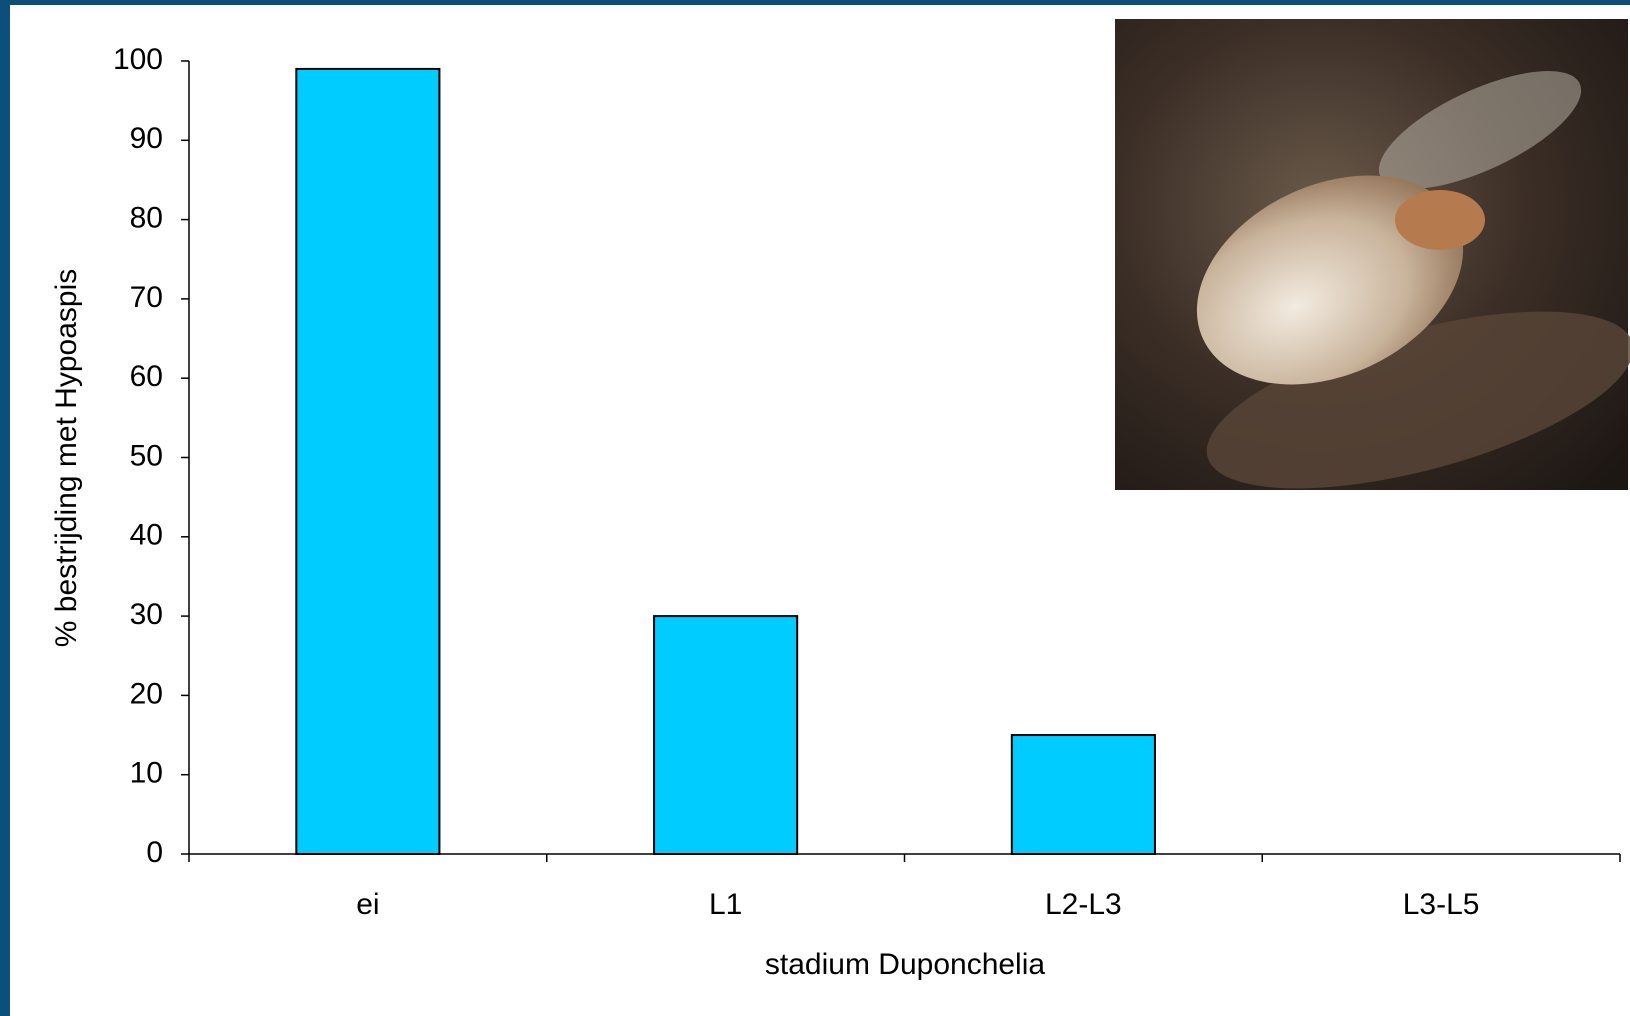  What do you see at coordinates (154, 852) in the screenshot?
I see `y-tick-label: 0` at bounding box center [154, 852].